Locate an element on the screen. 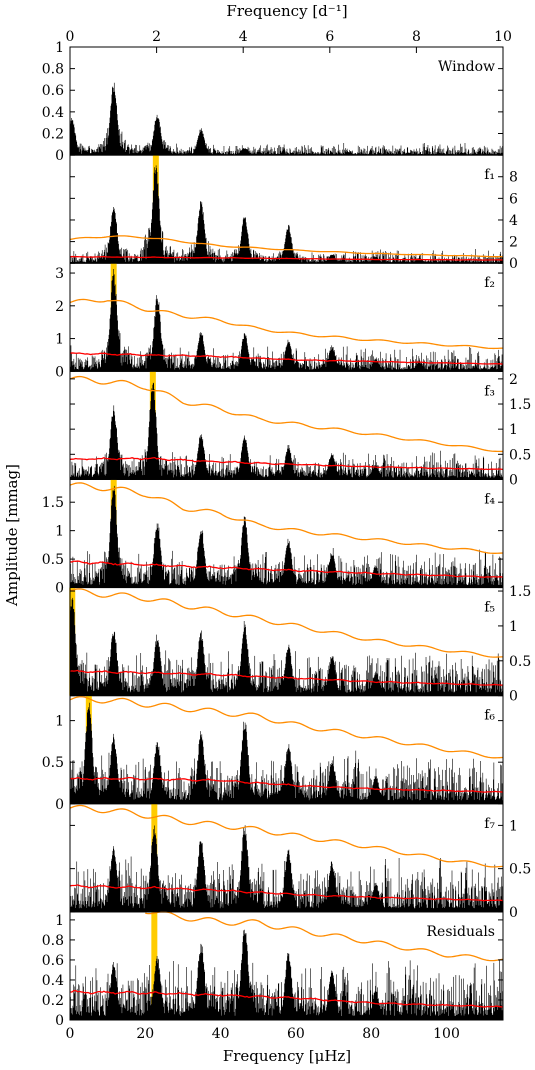  panel-label-0: Window is located at coordinates (466, 67).